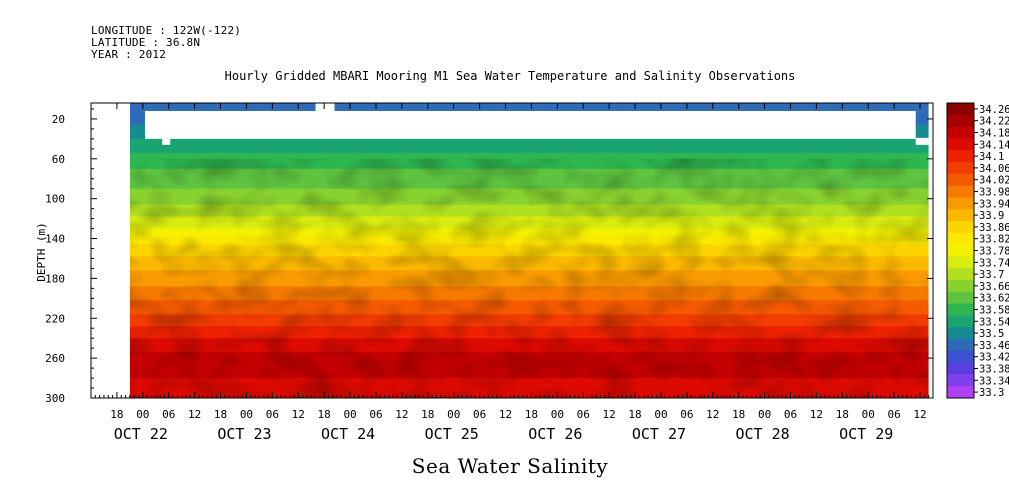 The width and height of the screenshot is (1009, 504). Describe the element at coordinates (55, 278) in the screenshot. I see `y-tick-label: 180` at that location.